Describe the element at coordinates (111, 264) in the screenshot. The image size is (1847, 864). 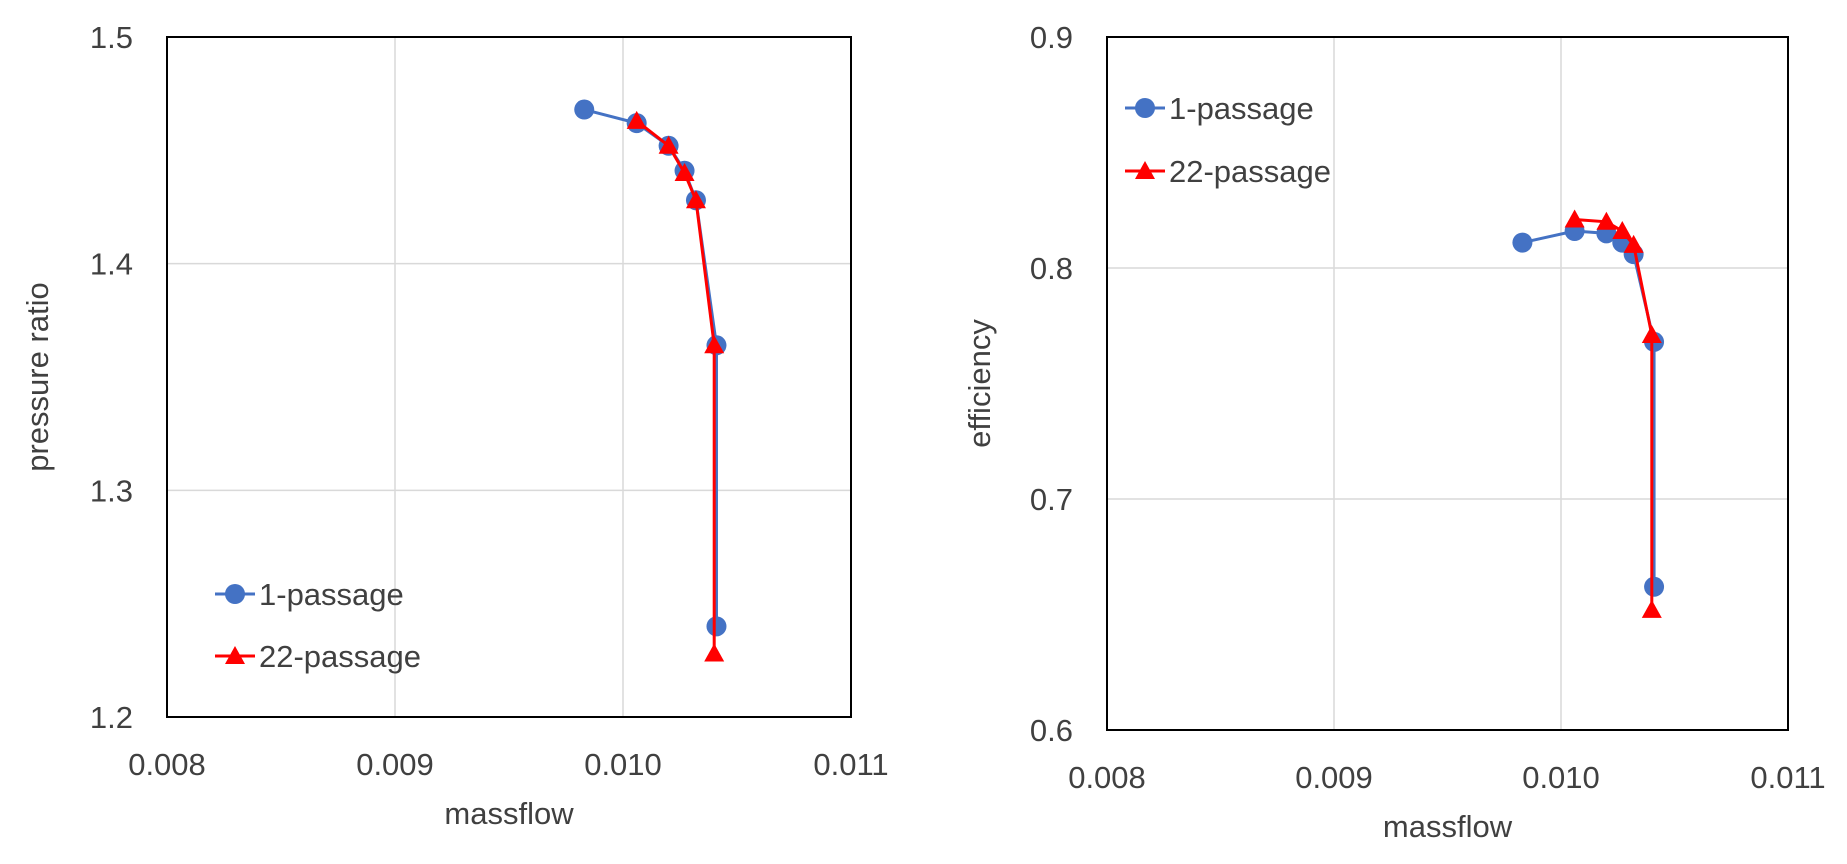
I see `y-tick-label: 1.4` at that location.